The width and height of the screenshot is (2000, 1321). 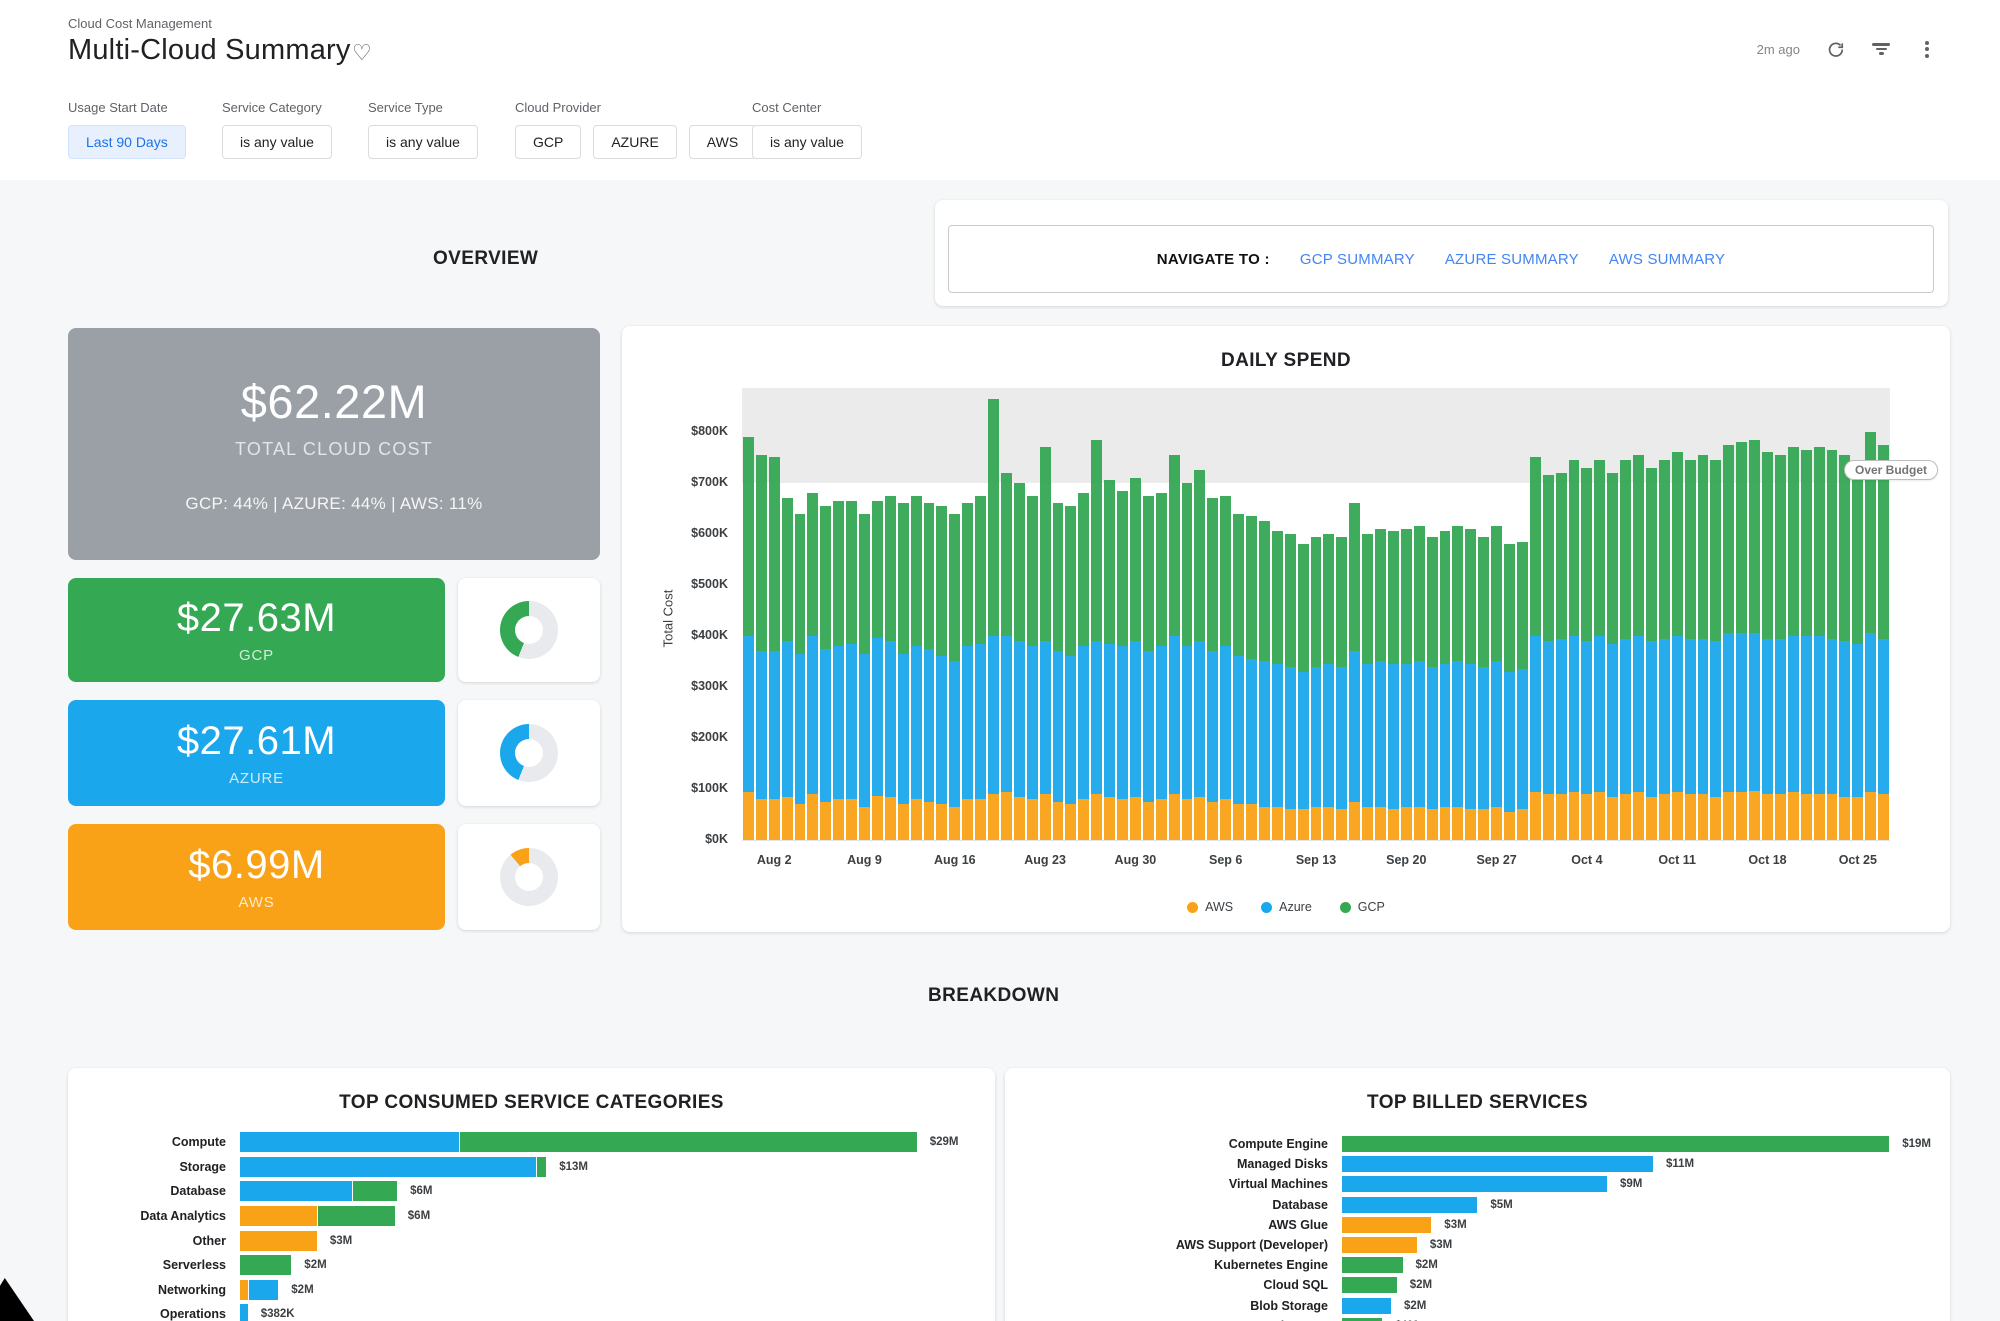 I want to click on legend-item-gcp: GCP, so click(x=1362, y=907).